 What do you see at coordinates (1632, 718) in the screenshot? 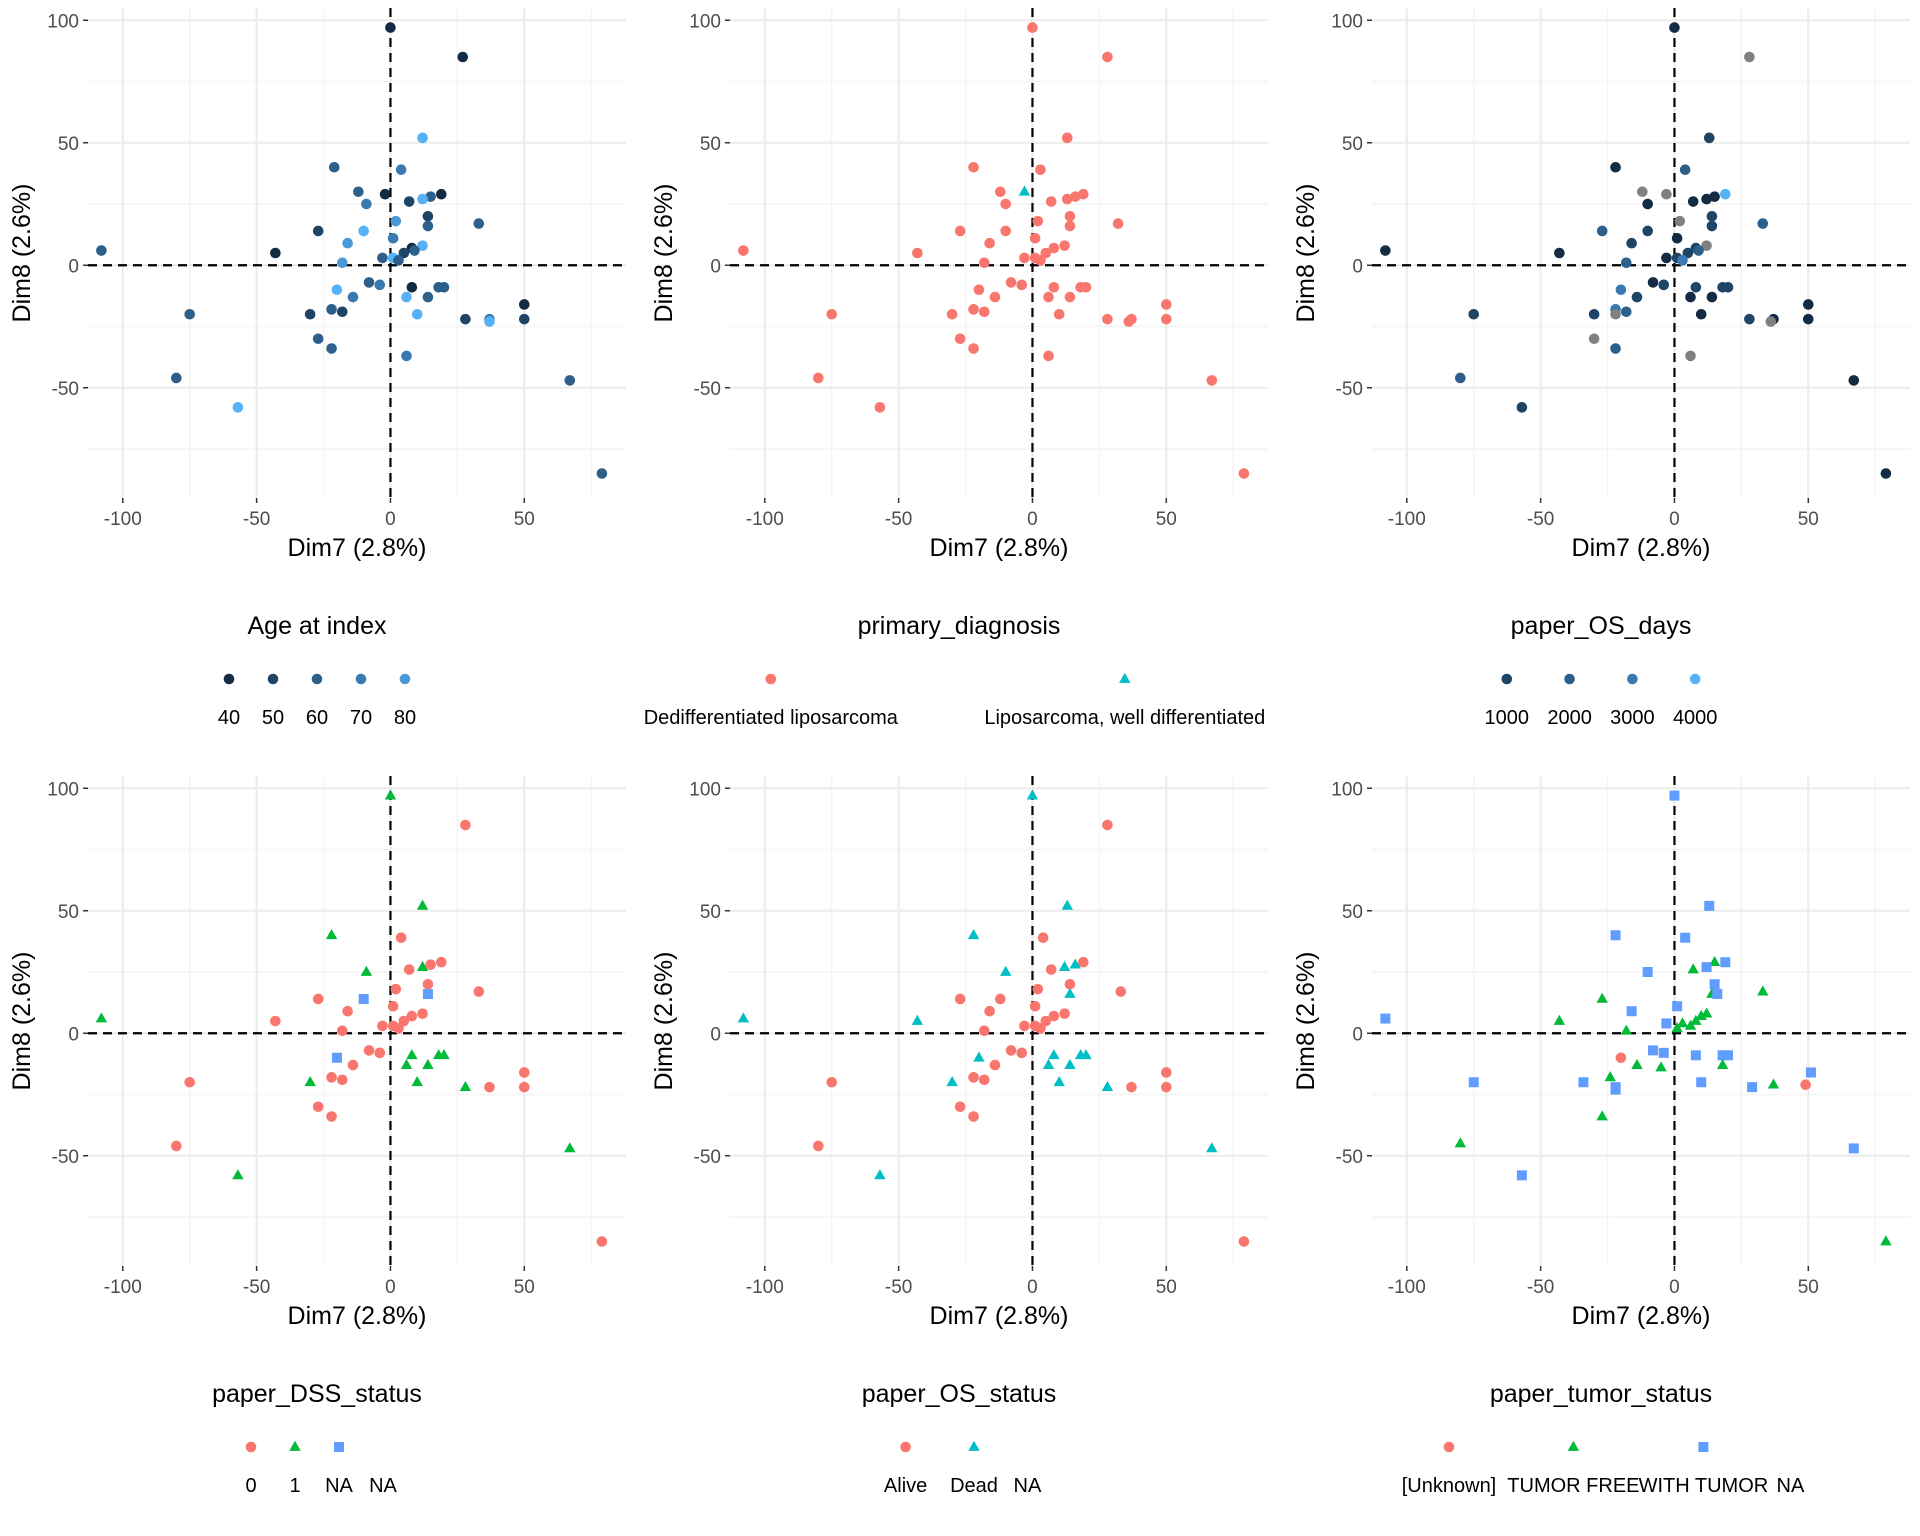
I see `legend-label: 3000` at bounding box center [1632, 718].